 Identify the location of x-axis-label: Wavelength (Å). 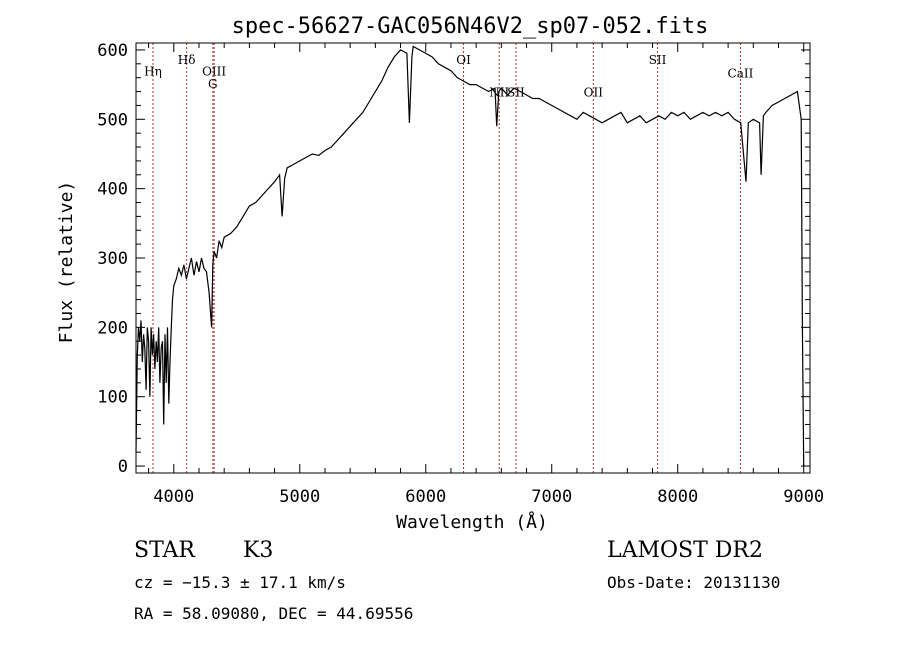
(472, 522).